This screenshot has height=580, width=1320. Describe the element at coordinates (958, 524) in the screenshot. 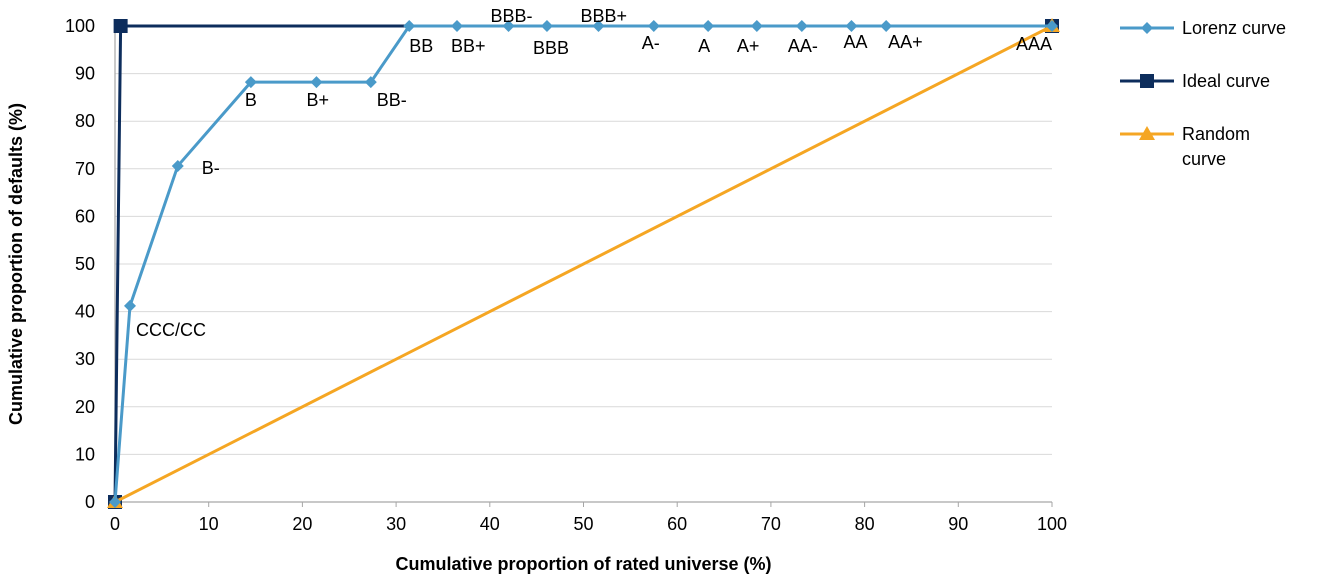

I see `x-tick-label-90: 90` at that location.